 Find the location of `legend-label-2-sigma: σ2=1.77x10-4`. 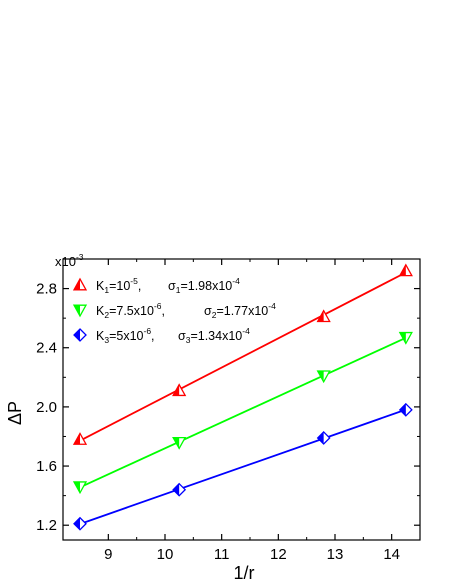

legend-label-2-sigma: σ2=1.77x10-4 is located at coordinates (240, 310).